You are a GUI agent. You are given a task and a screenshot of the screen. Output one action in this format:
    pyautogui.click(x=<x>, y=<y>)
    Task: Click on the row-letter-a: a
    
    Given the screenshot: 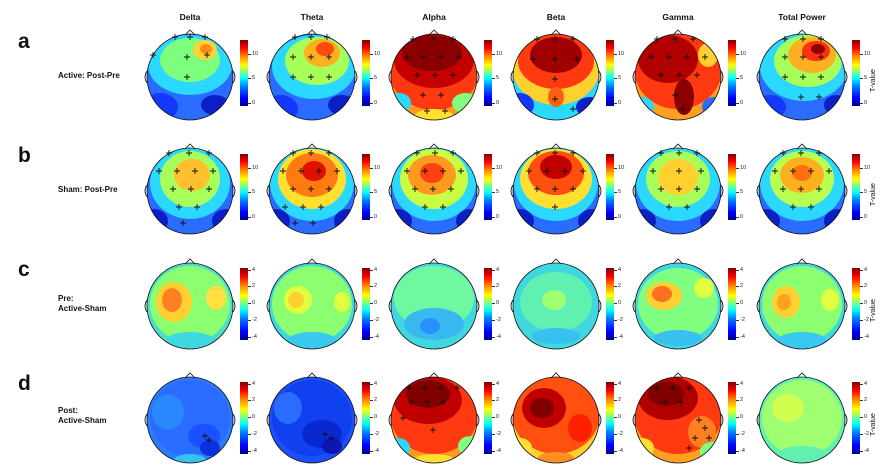 What is the action you would take?
    pyautogui.click(x=24, y=41)
    